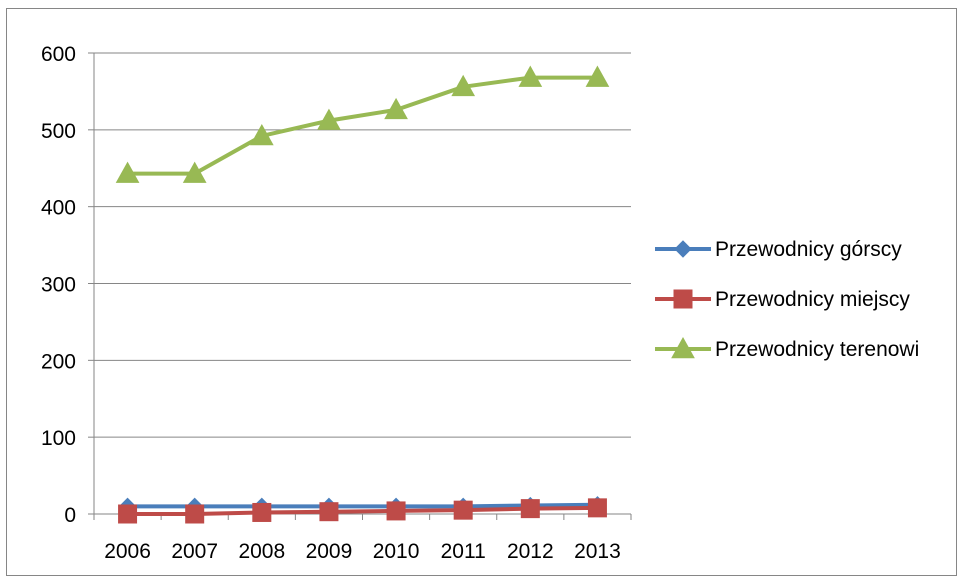 Image resolution: width=962 pixels, height=580 pixels. Describe the element at coordinates (817, 349) in the screenshot. I see `legend-label: Przewodnicy terenowi` at that location.